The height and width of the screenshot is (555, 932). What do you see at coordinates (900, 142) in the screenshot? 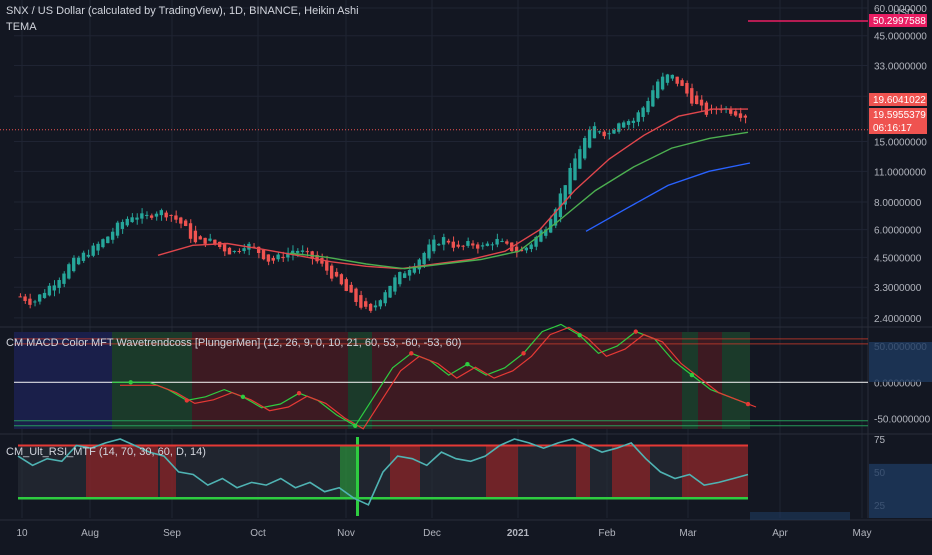
I see `price-tick-label: 15.0000000` at bounding box center [900, 142].